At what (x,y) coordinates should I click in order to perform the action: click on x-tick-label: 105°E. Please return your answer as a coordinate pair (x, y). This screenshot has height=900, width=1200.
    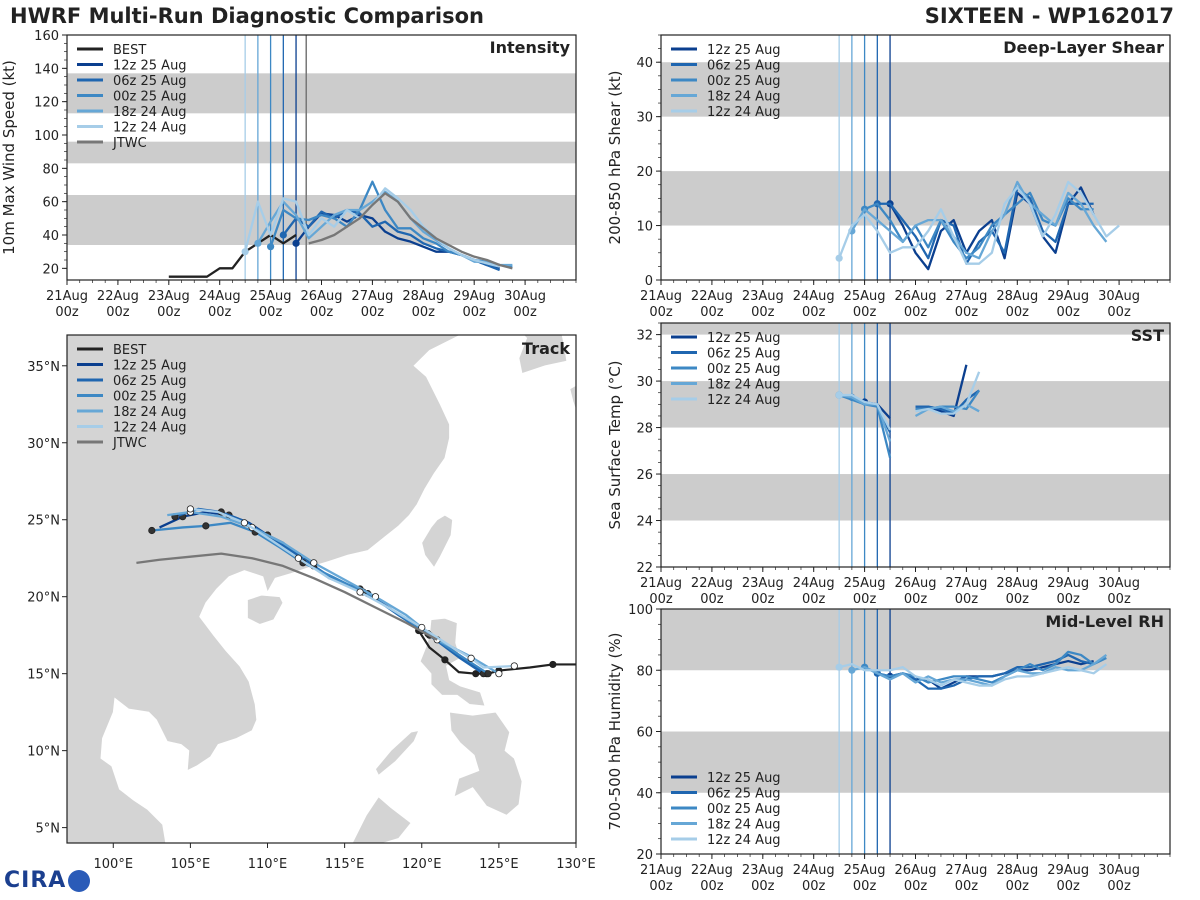
    Looking at the image, I should click on (191, 864).